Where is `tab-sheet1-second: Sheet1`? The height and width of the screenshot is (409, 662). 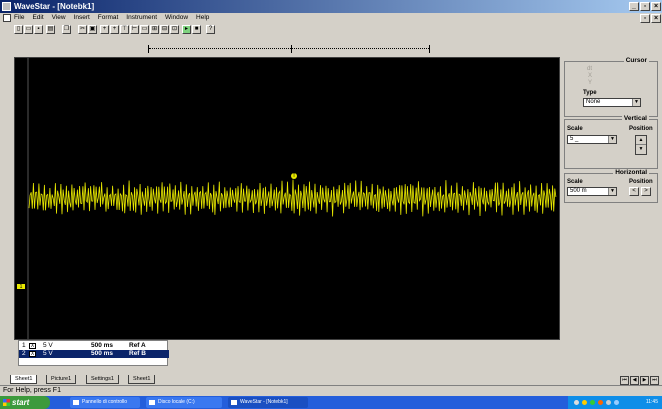 tab-sheet1-second: Sheet1 is located at coordinates (142, 379).